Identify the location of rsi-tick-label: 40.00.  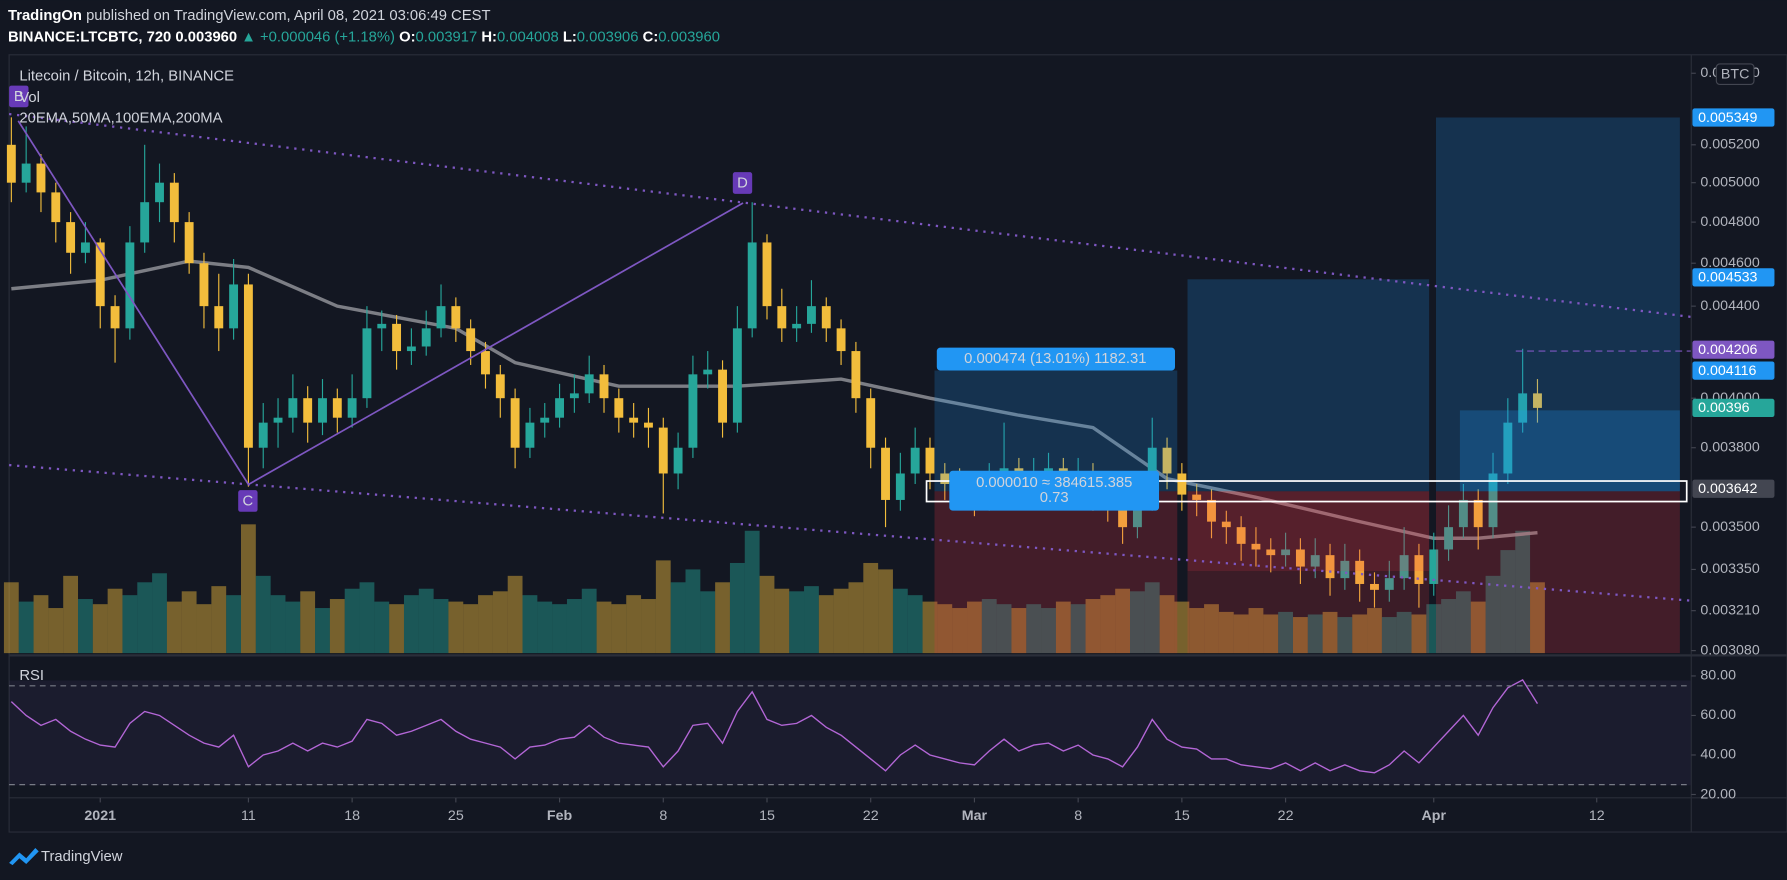
(1718, 755).